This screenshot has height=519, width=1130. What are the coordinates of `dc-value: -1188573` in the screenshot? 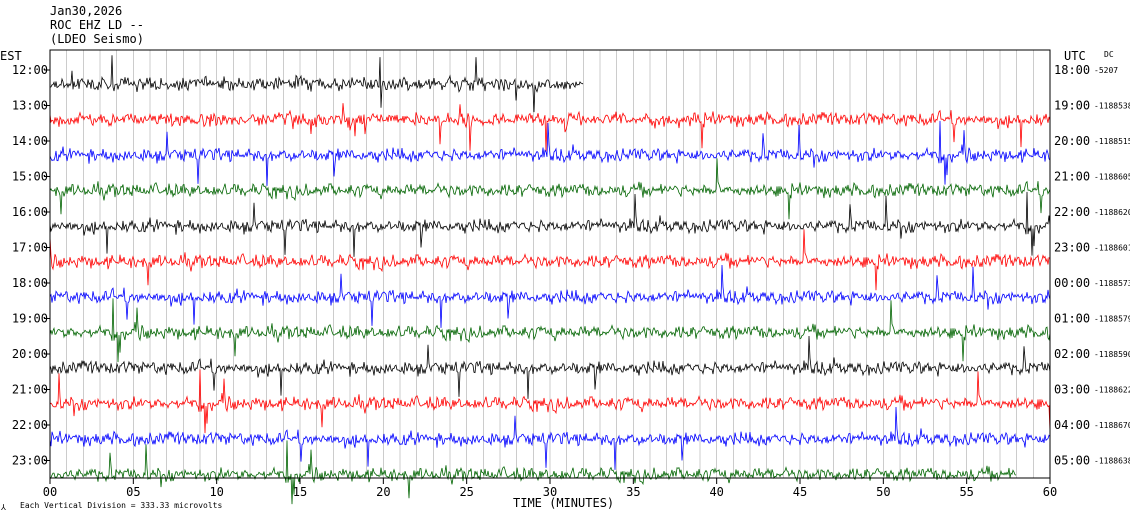 It's located at (1112, 283).